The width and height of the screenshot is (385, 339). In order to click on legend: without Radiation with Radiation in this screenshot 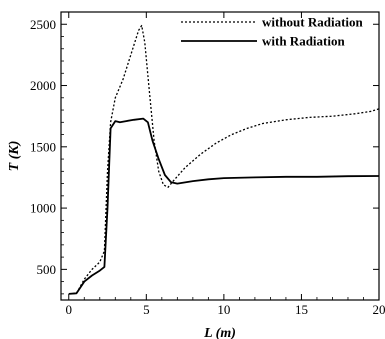, I will do `click(272, 32)`.